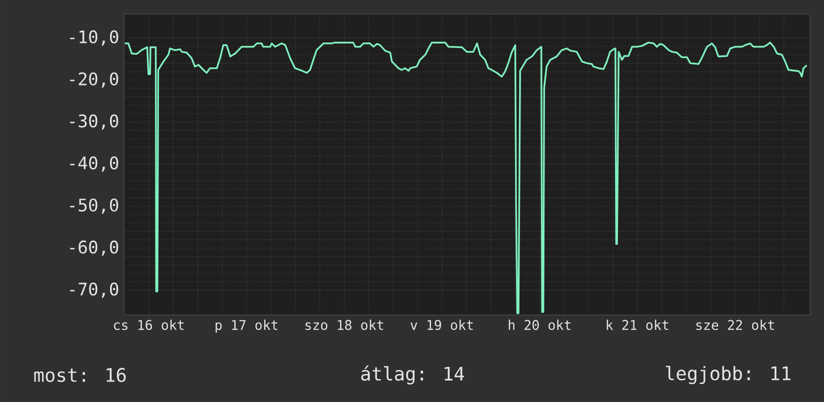 The image size is (824, 402). What do you see at coordinates (94, 38) in the screenshot?
I see `y-tick-label: -10,0` at bounding box center [94, 38].